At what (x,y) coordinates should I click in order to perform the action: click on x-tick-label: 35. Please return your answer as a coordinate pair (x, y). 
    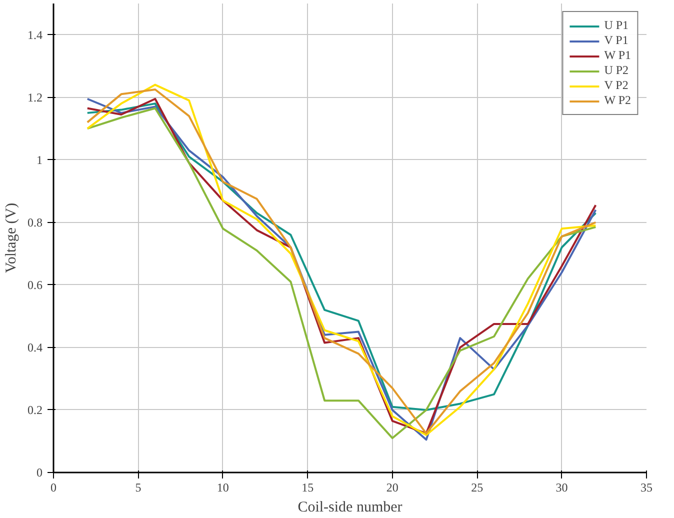
    Looking at the image, I should click on (646, 487).